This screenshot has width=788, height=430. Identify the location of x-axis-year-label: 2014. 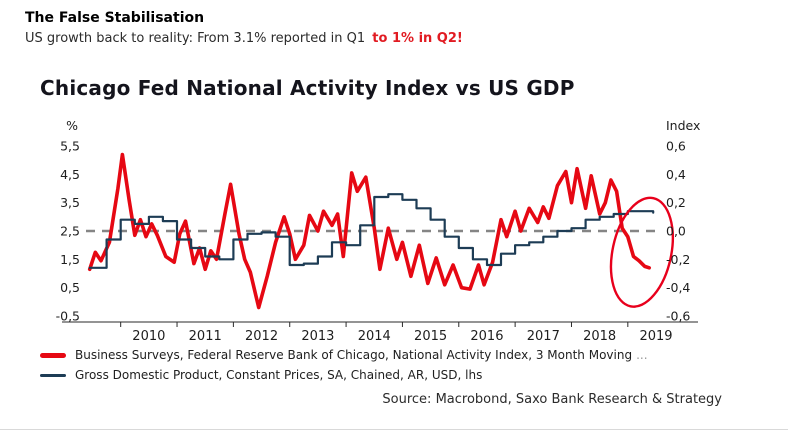
(374, 336).